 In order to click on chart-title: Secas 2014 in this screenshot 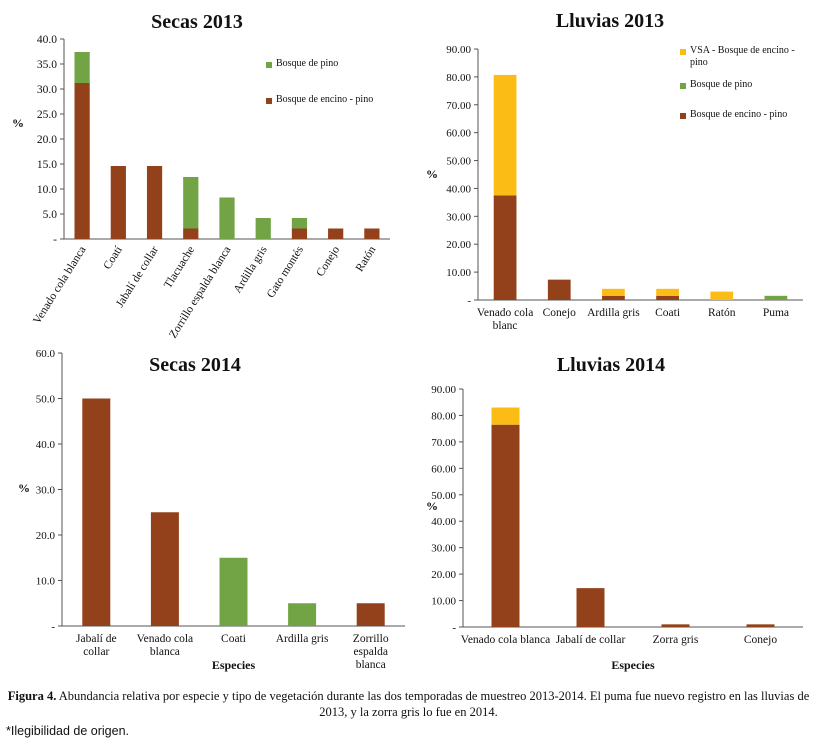, I will do `click(195, 365)`.